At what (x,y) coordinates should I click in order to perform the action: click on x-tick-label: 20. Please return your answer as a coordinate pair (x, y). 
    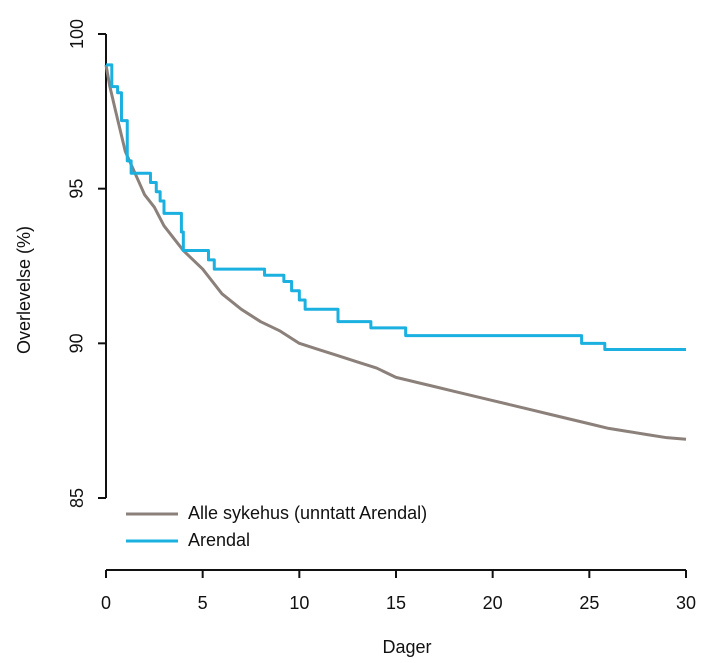
    Looking at the image, I should click on (493, 603).